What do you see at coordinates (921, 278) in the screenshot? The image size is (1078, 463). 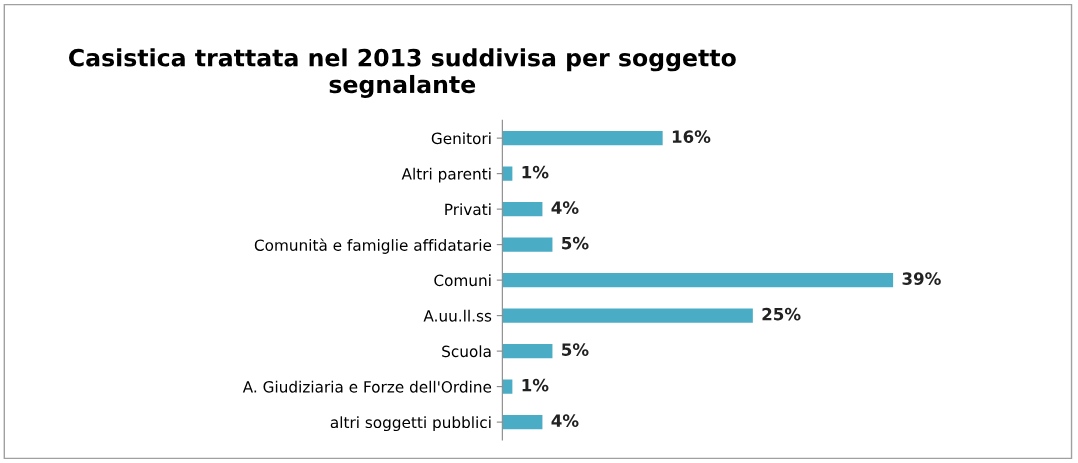 I see `data-label: 39%` at bounding box center [921, 278].